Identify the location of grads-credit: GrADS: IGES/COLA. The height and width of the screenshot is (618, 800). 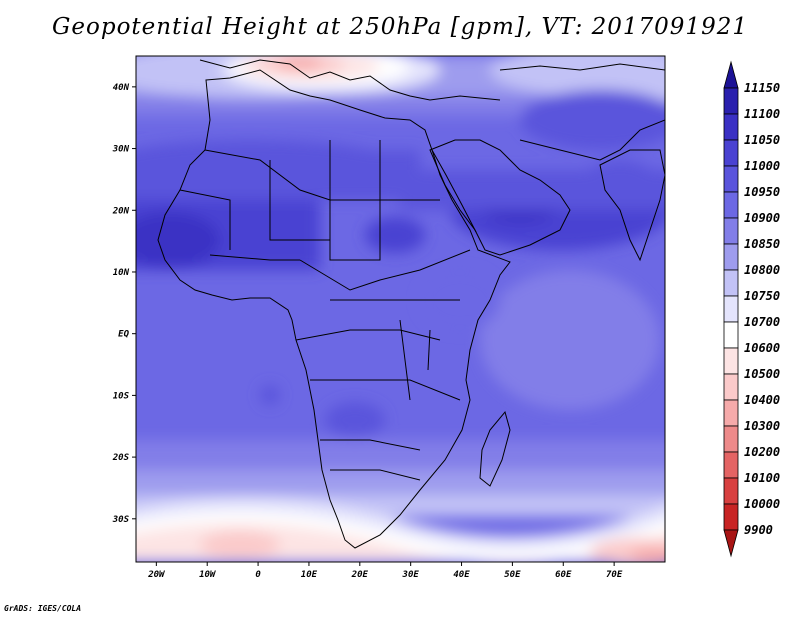
(43, 608).